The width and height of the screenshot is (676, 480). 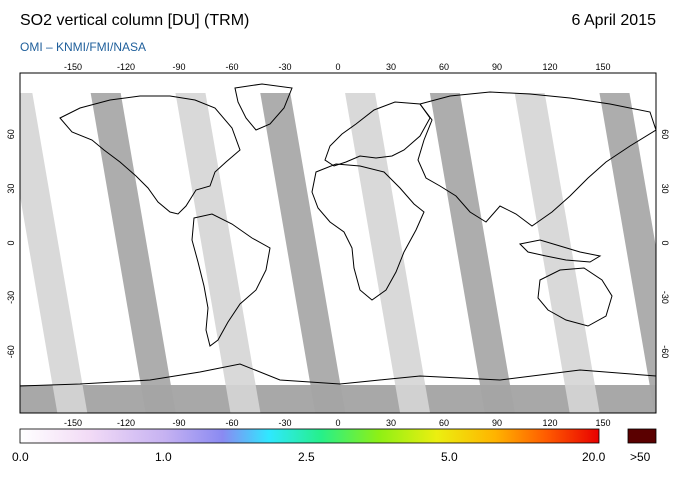 I want to click on colorbar-overflow, so click(x=642, y=436).